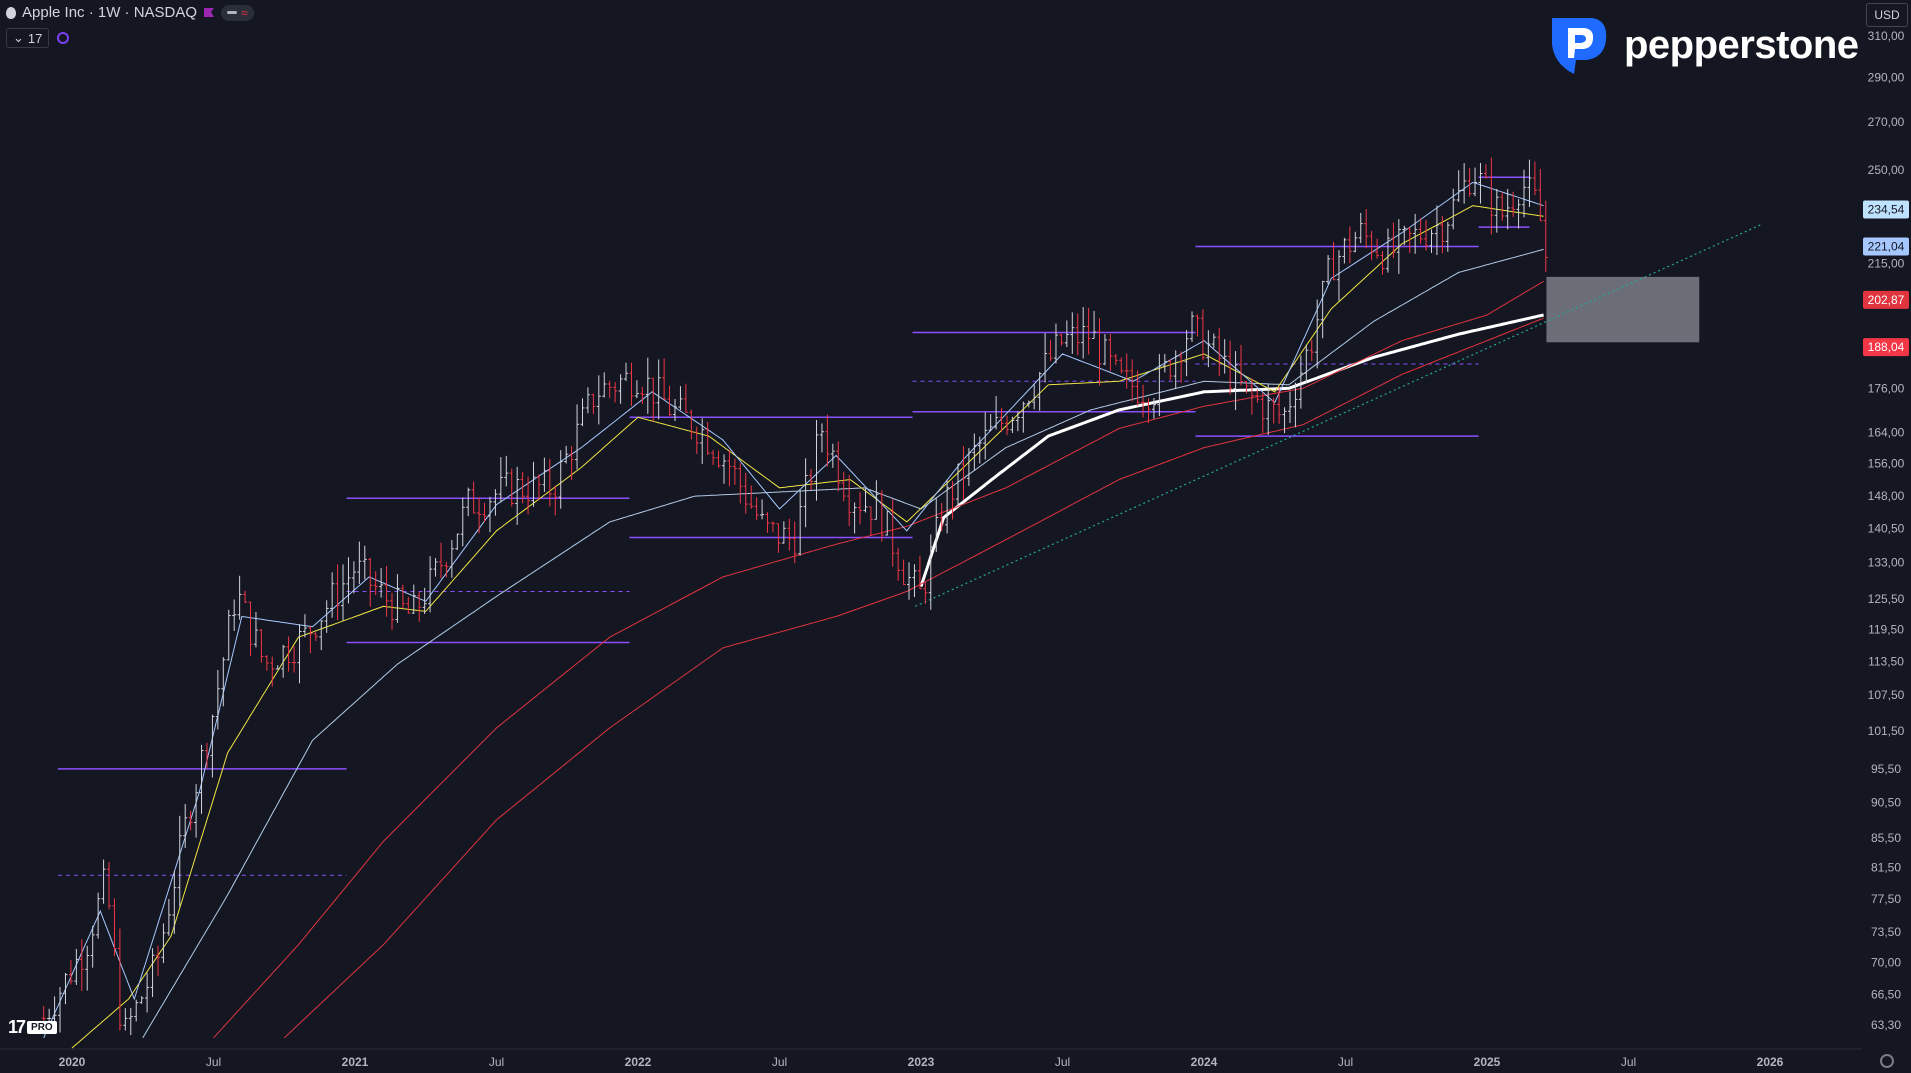 The width and height of the screenshot is (1911, 1073). Describe the element at coordinates (1887, 1061) in the screenshot. I see `gear-icon` at that location.